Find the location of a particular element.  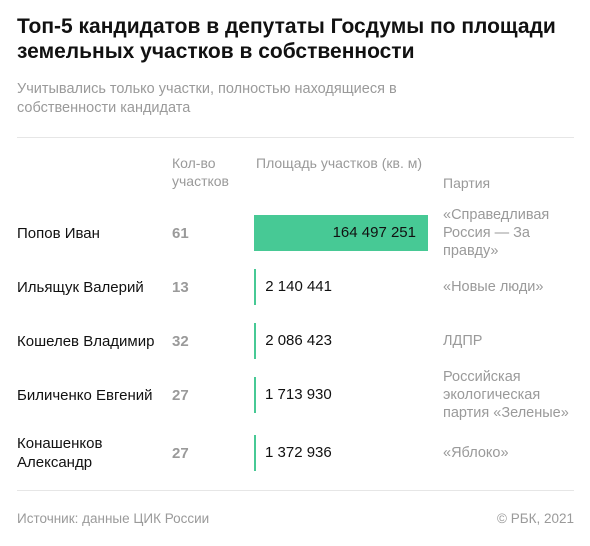

table-row: Конашенков Александр 27 1 372 936 «Яблоко» is located at coordinates (295, 453).